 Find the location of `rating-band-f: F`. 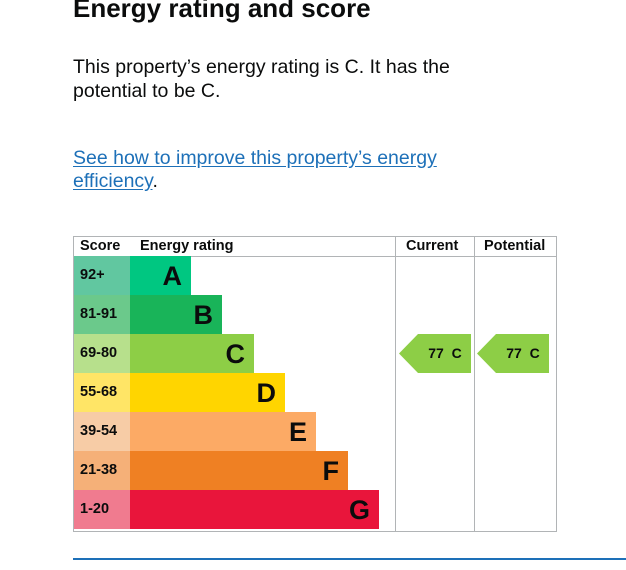

rating-band-f: F is located at coordinates (239, 470).